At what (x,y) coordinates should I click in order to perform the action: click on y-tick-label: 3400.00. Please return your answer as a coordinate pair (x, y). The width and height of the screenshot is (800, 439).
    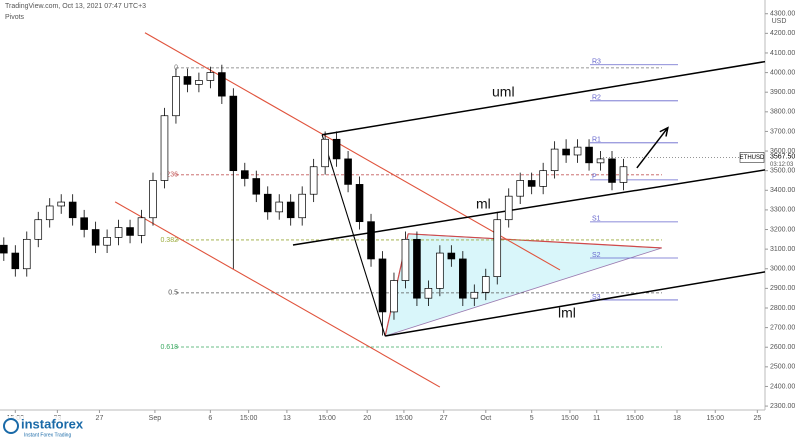
    Looking at the image, I should click on (782, 190).